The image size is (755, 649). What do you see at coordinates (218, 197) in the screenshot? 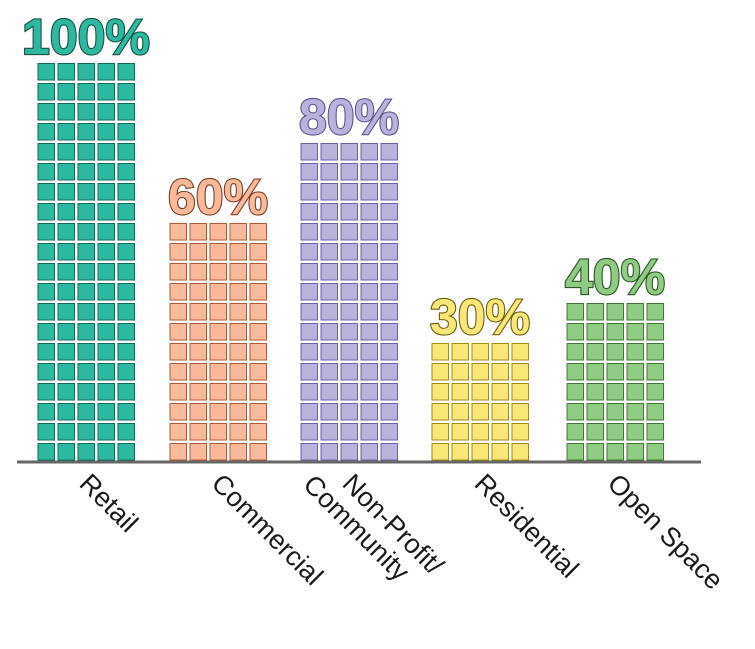
I see `value-label: 60%` at bounding box center [218, 197].